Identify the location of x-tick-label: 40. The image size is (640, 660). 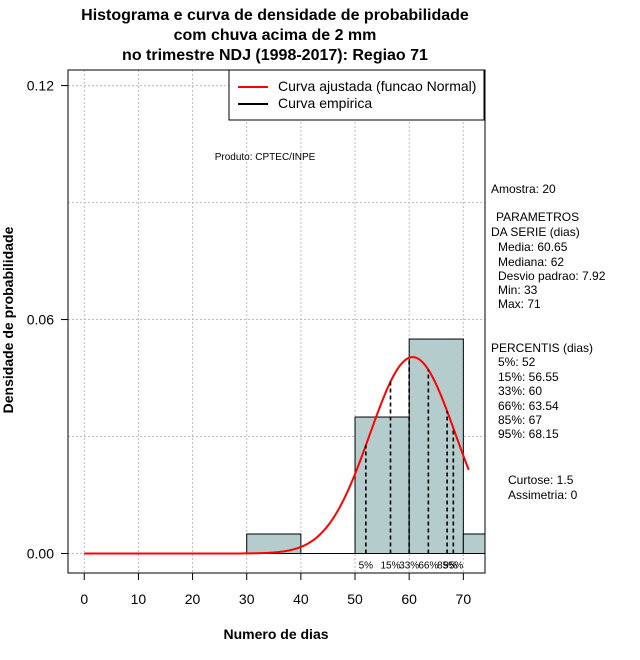
(301, 599).